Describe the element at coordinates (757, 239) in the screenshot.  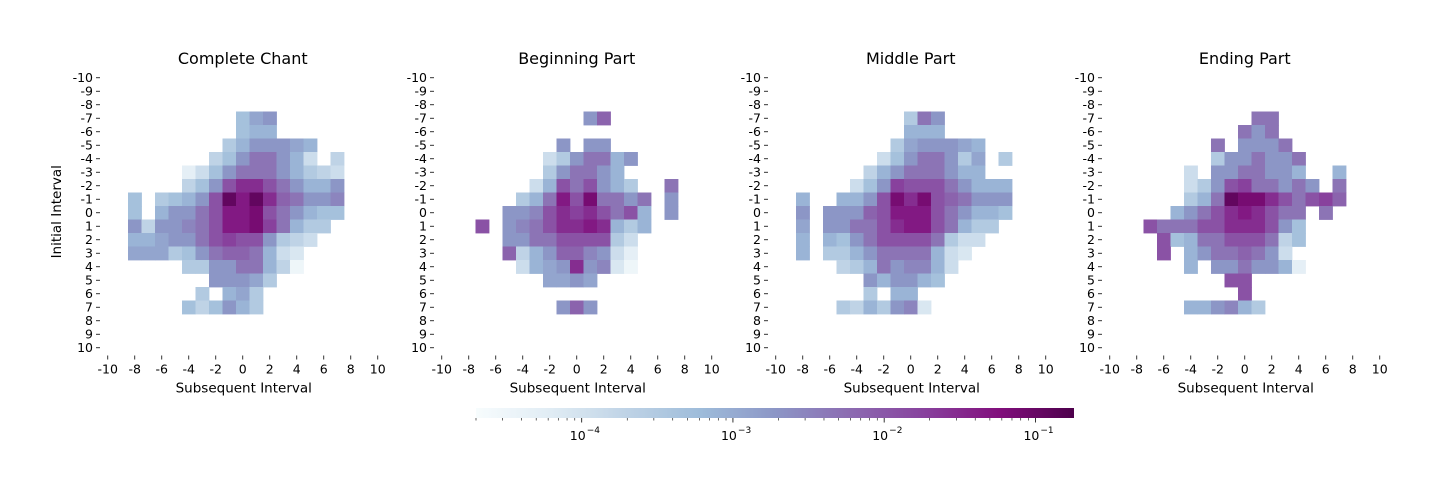
I see `y-tick-label: 2` at that location.